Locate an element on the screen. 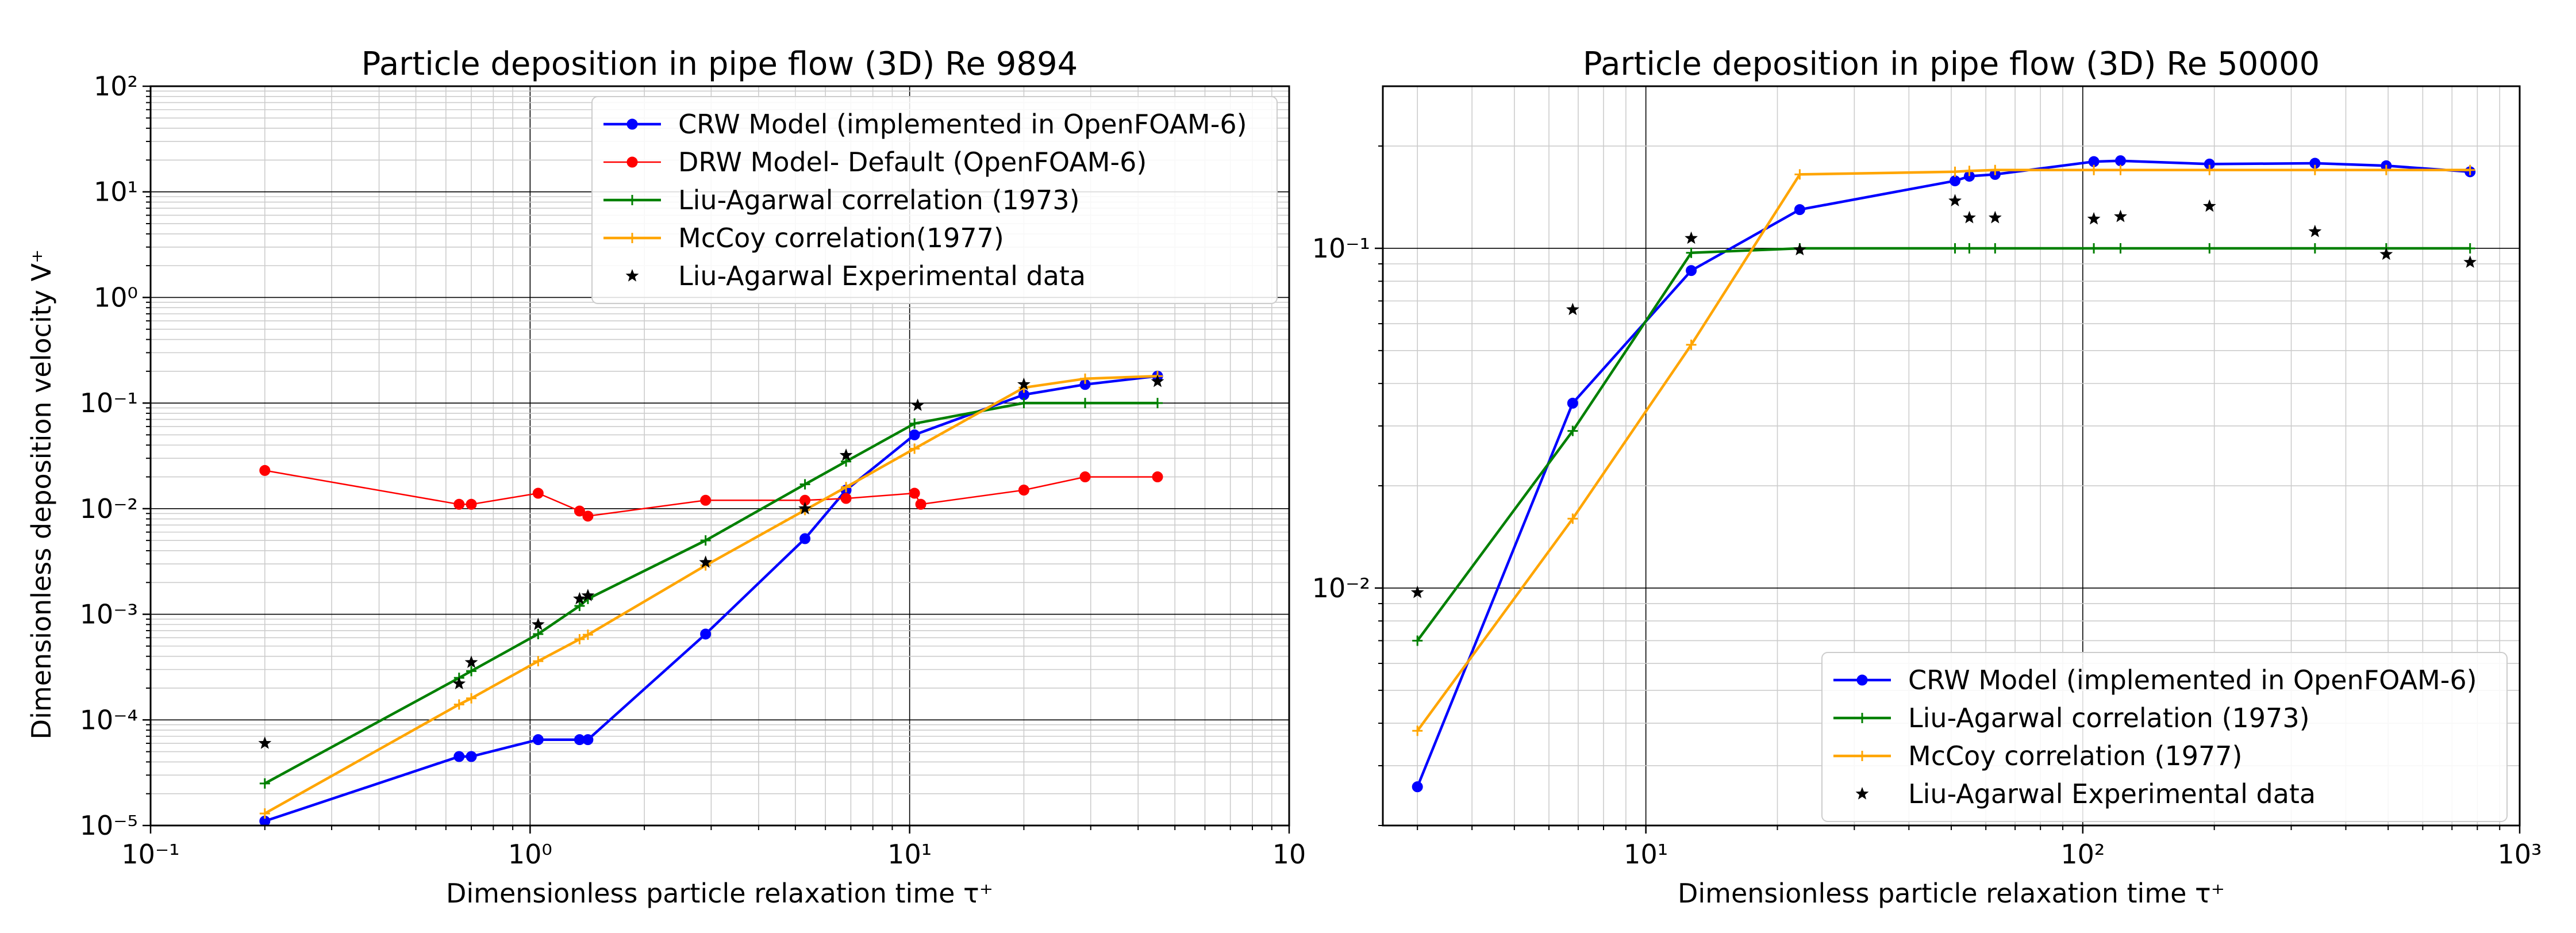  y-tick-label: 10² is located at coordinates (116, 86).